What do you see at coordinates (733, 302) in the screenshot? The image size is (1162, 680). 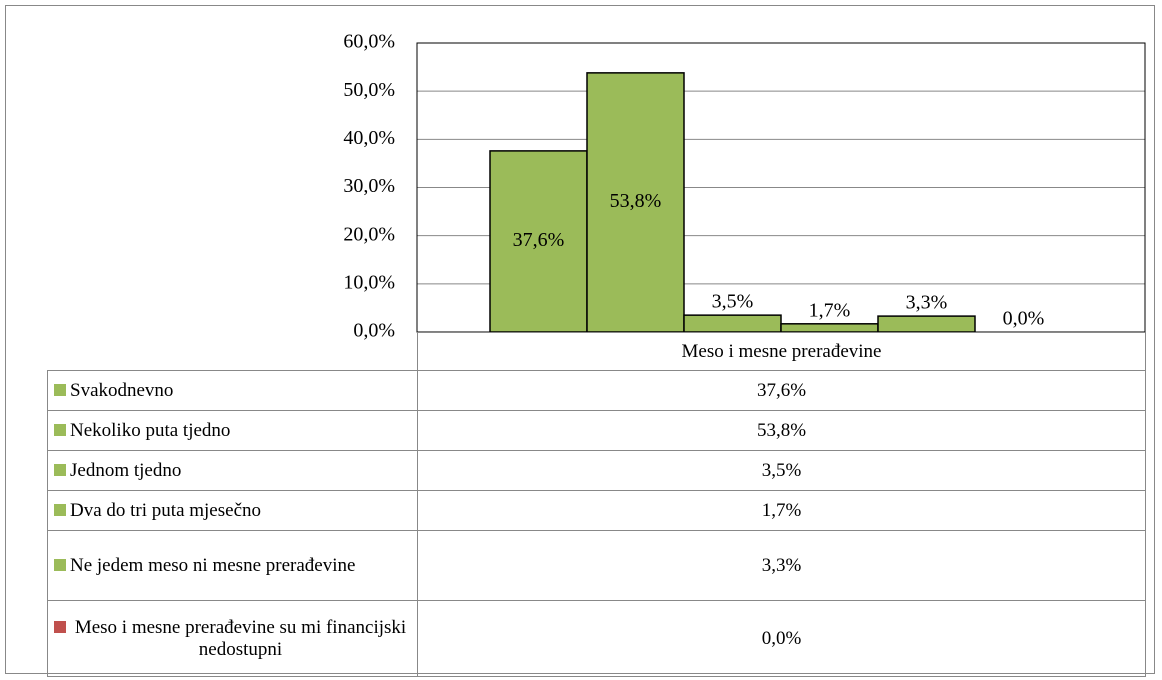 I see `data-label: 3,5%` at bounding box center [733, 302].